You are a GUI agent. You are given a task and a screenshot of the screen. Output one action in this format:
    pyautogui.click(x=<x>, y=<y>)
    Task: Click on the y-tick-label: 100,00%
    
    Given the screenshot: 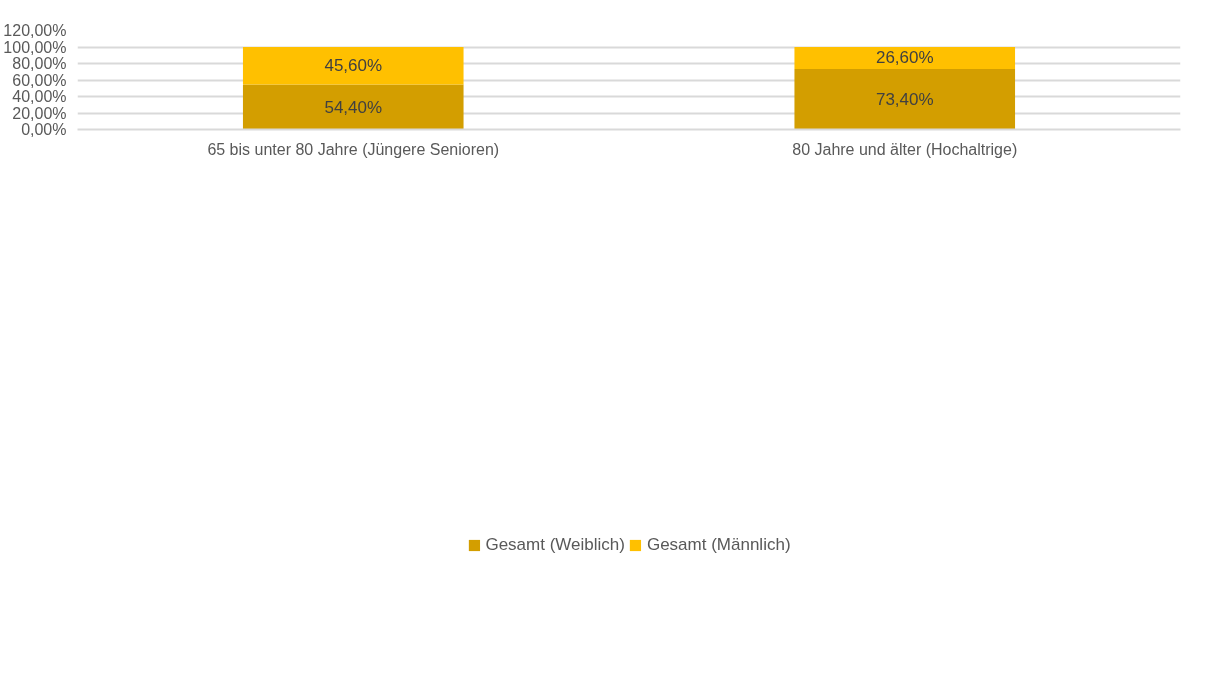 What is the action you would take?
    pyautogui.click(x=35, y=47)
    